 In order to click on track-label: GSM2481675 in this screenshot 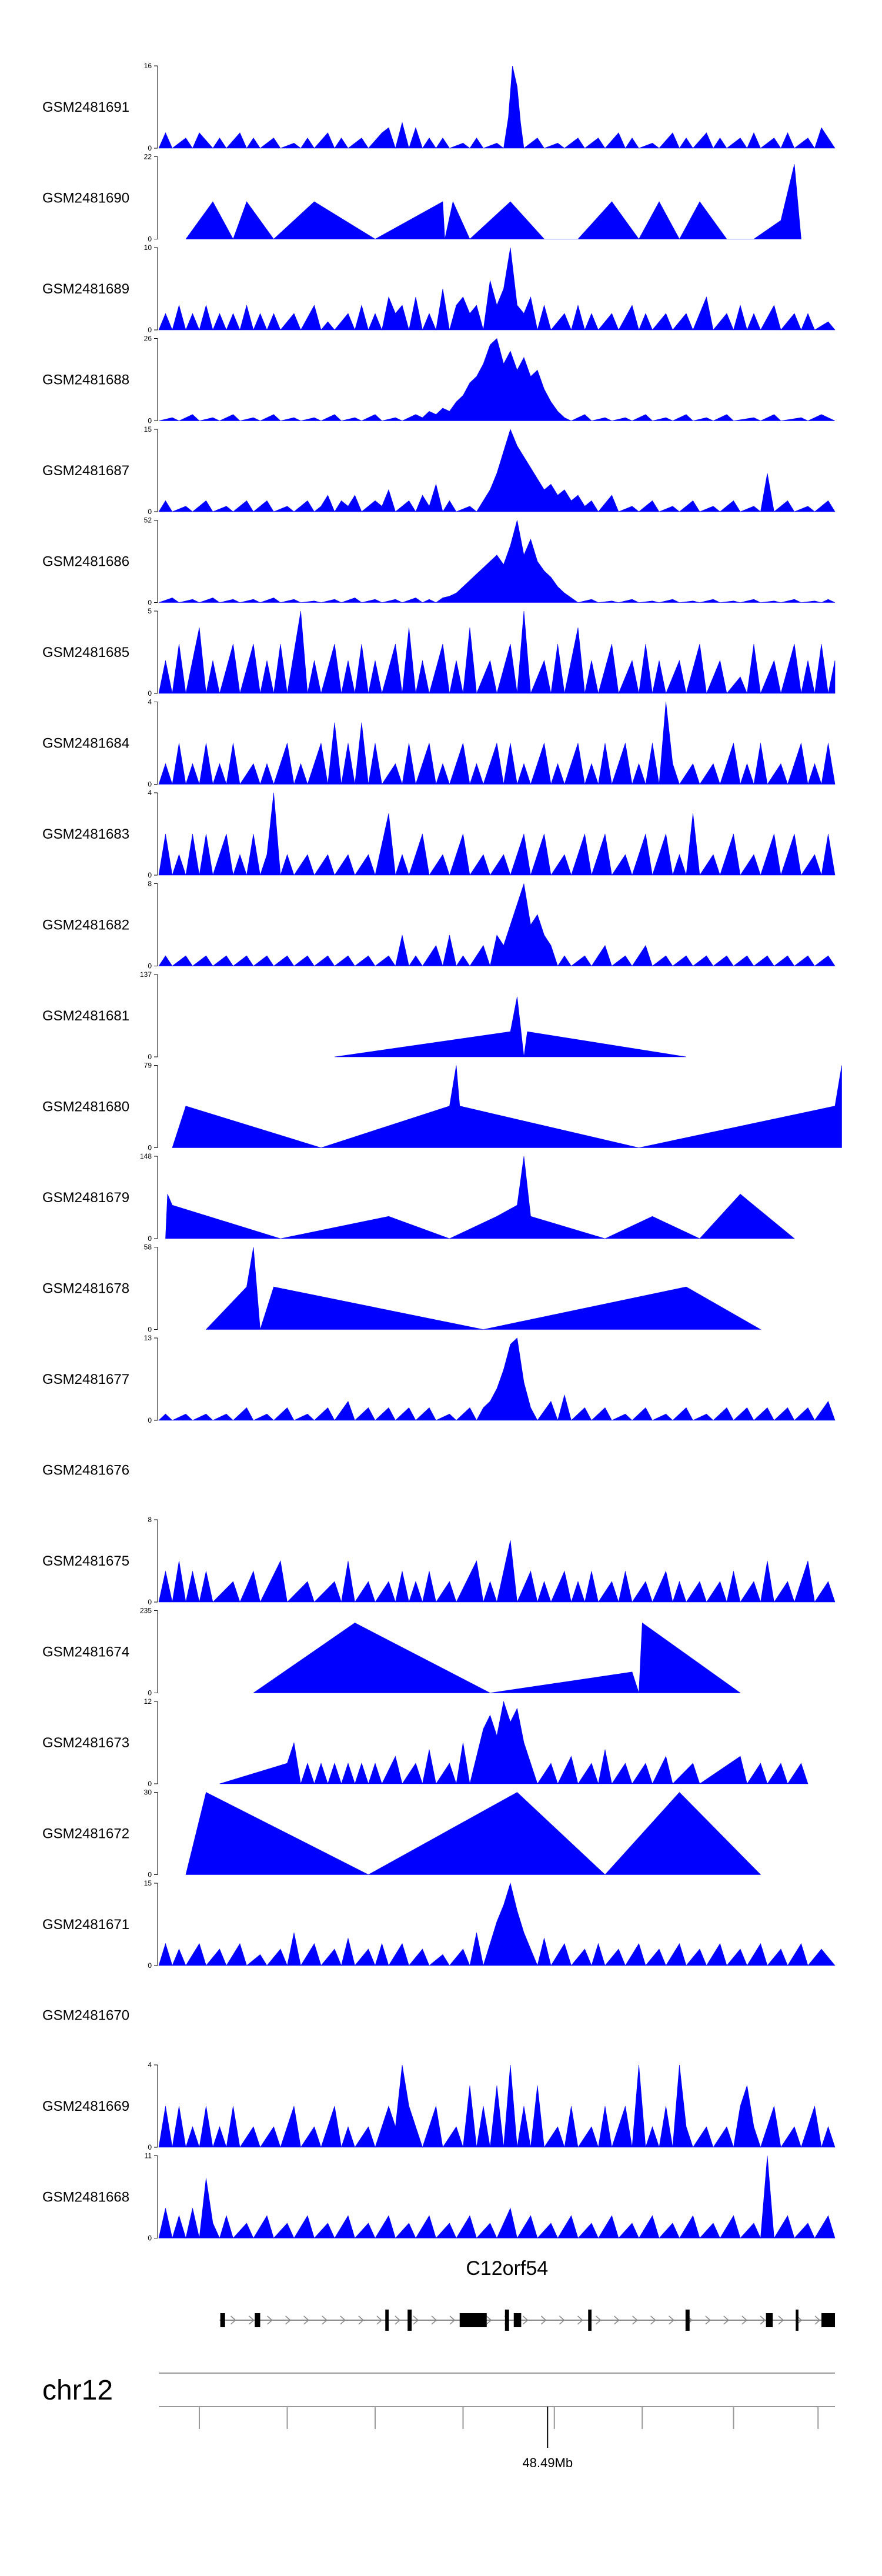, I will do `click(85, 1561)`.